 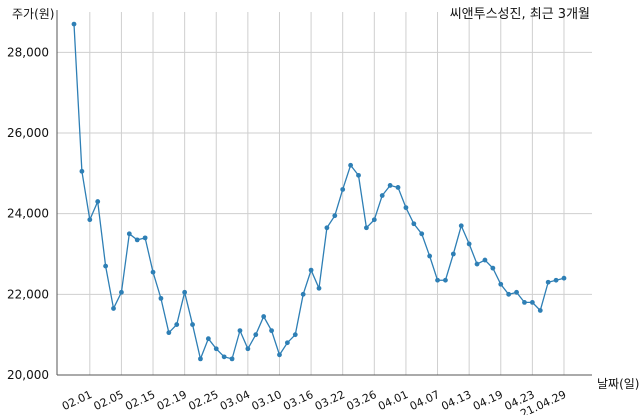 What do you see at coordinates (330, 400) in the screenshot?
I see `x-tick-label: 03.22` at bounding box center [330, 400].